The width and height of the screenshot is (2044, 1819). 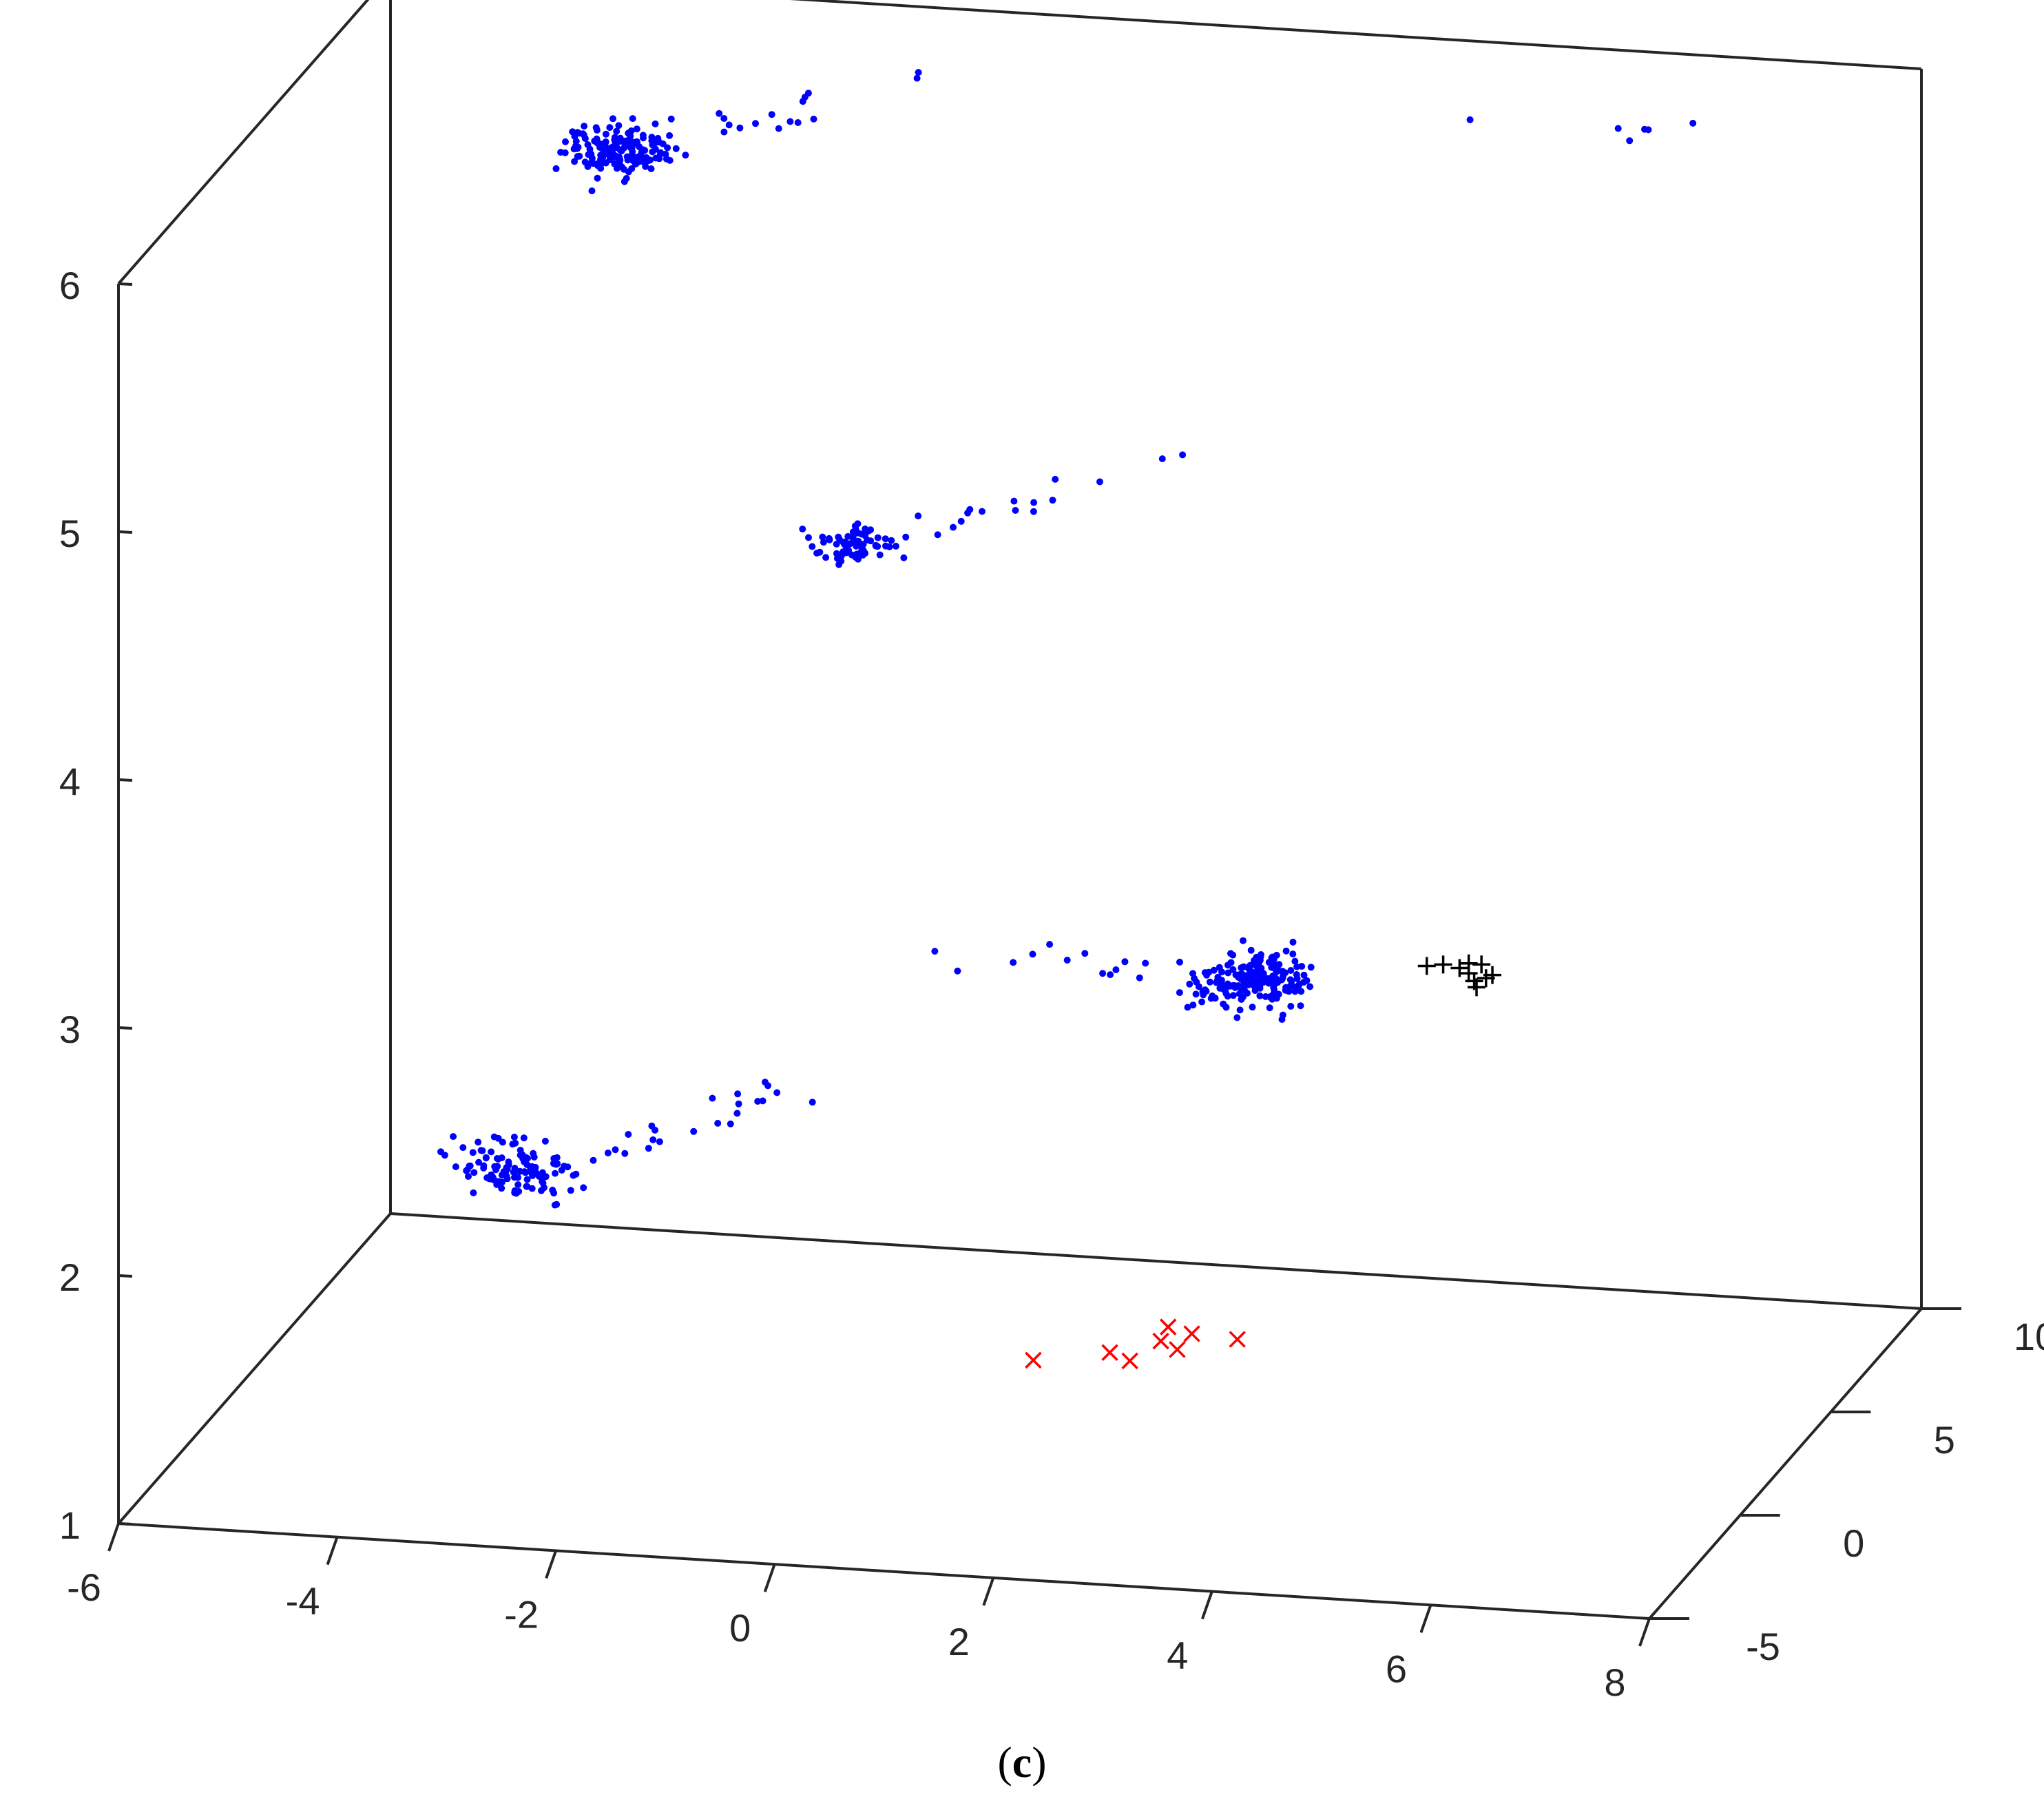 I want to click on plus-marker-point, so click(x=1492, y=975).